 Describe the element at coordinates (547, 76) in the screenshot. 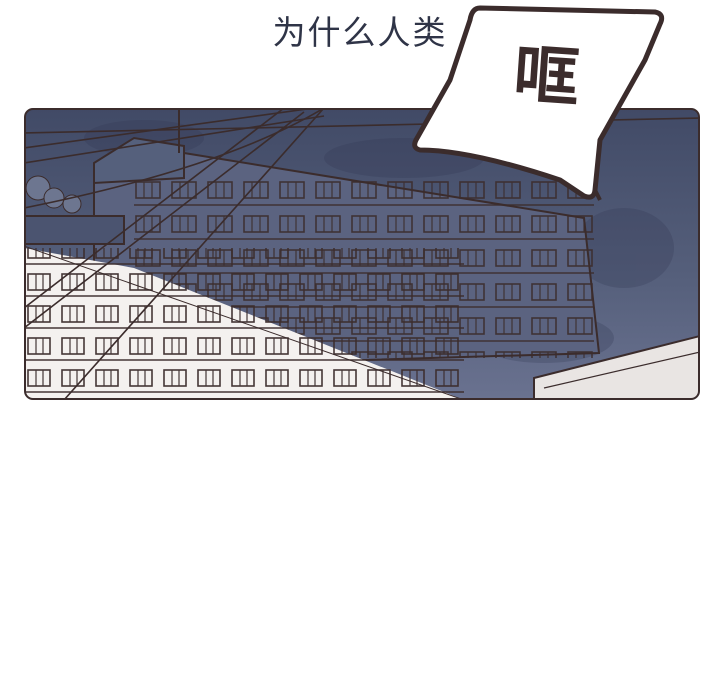

I see `sound-effect-text: 哐` at that location.